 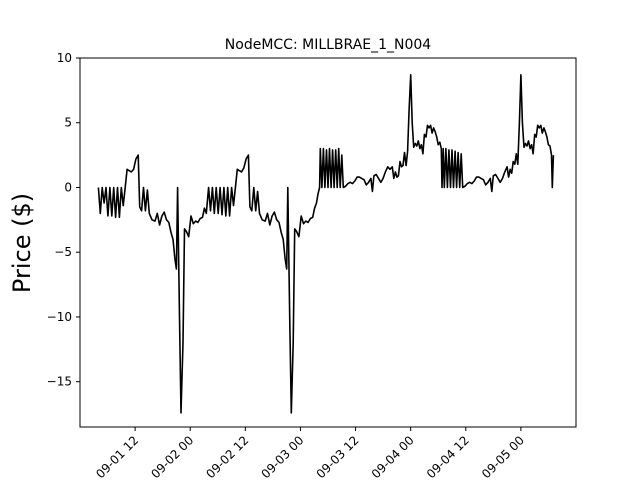 What do you see at coordinates (68, 187) in the screenshot?
I see `y-tick-label: 0` at bounding box center [68, 187].